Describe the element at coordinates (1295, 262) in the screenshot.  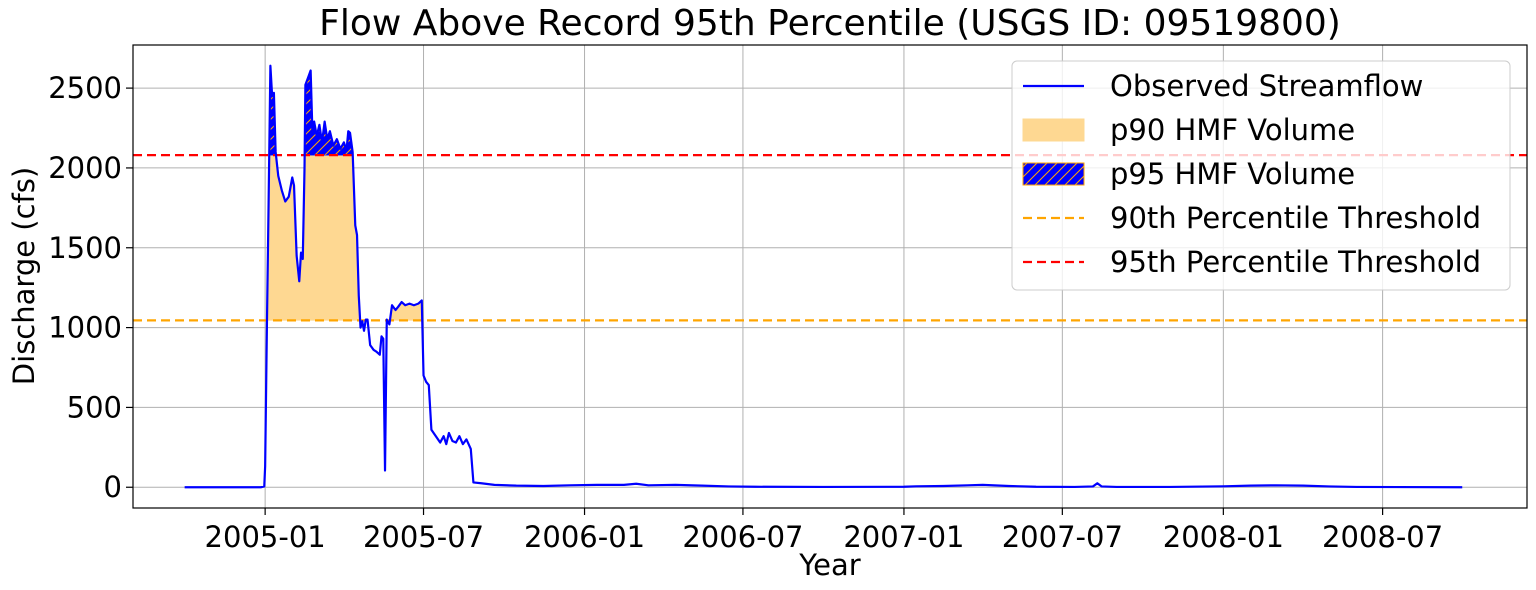
I see `legend-label: 95th Percentile Threshold` at that location.